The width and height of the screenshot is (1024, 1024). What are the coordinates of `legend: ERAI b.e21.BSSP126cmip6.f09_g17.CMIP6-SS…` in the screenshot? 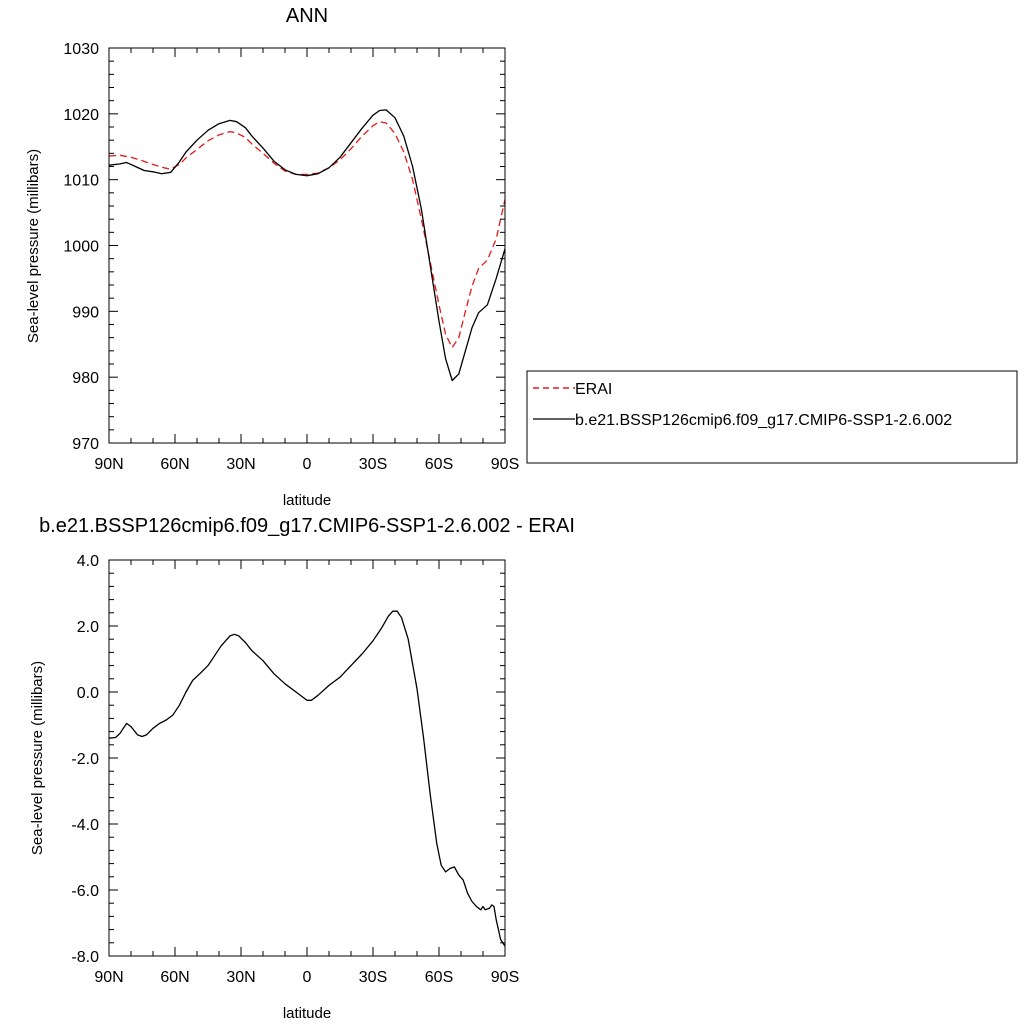 It's located at (772, 417).